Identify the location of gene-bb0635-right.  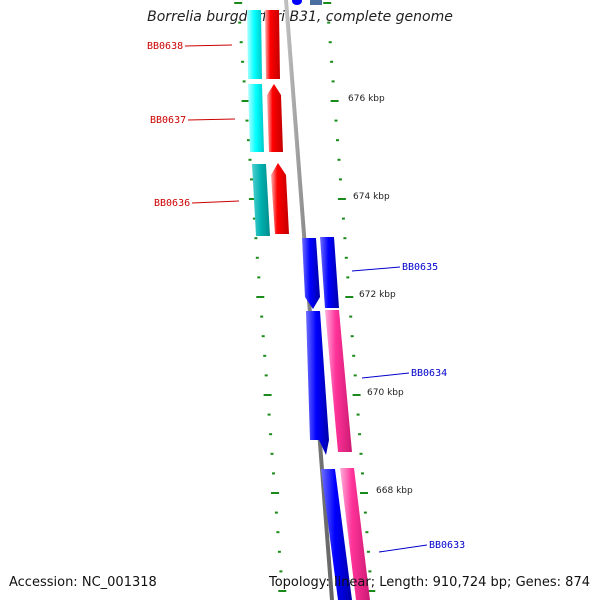
(329, 272).